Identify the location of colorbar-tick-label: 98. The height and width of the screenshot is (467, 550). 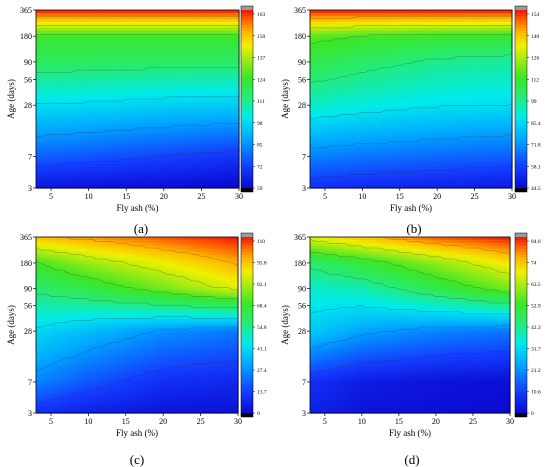
(260, 124).